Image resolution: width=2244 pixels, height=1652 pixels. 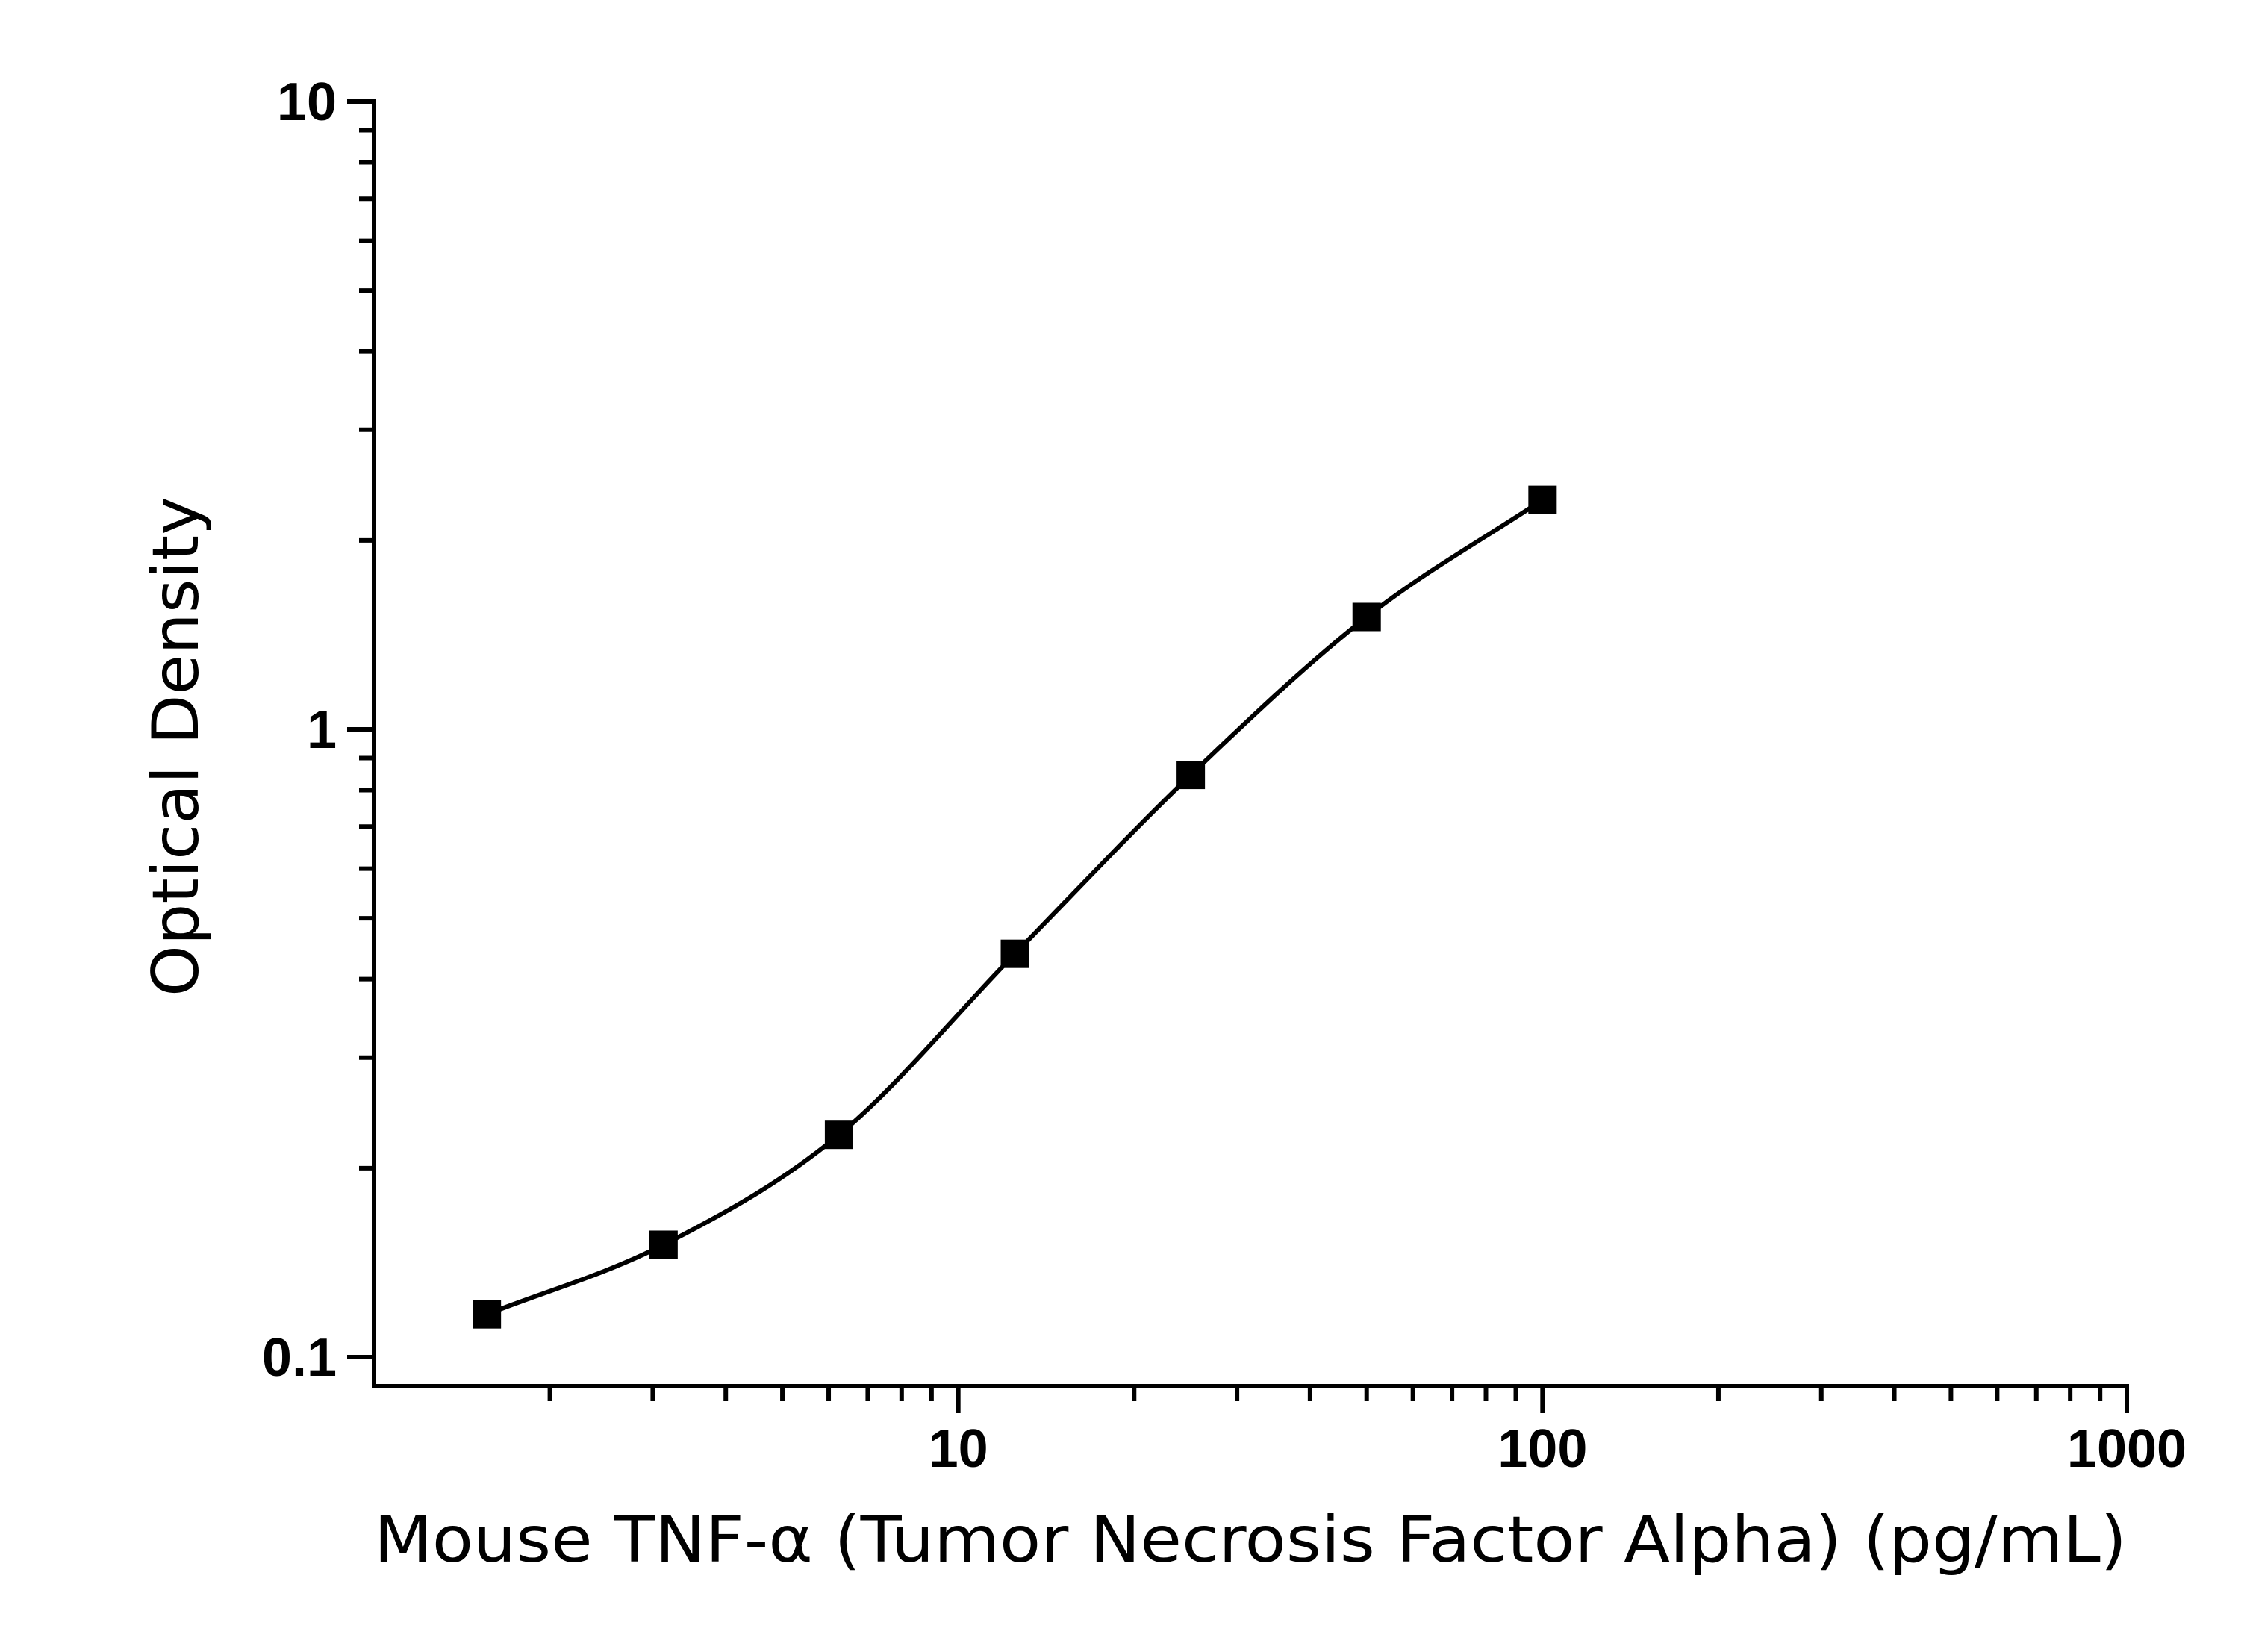 I want to click on y-tick-label: 0.1, so click(x=299, y=1358).